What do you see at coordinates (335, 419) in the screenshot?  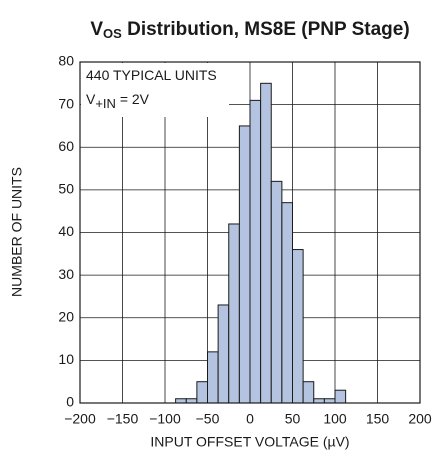 I see `x-tick-label: 100` at bounding box center [335, 419].